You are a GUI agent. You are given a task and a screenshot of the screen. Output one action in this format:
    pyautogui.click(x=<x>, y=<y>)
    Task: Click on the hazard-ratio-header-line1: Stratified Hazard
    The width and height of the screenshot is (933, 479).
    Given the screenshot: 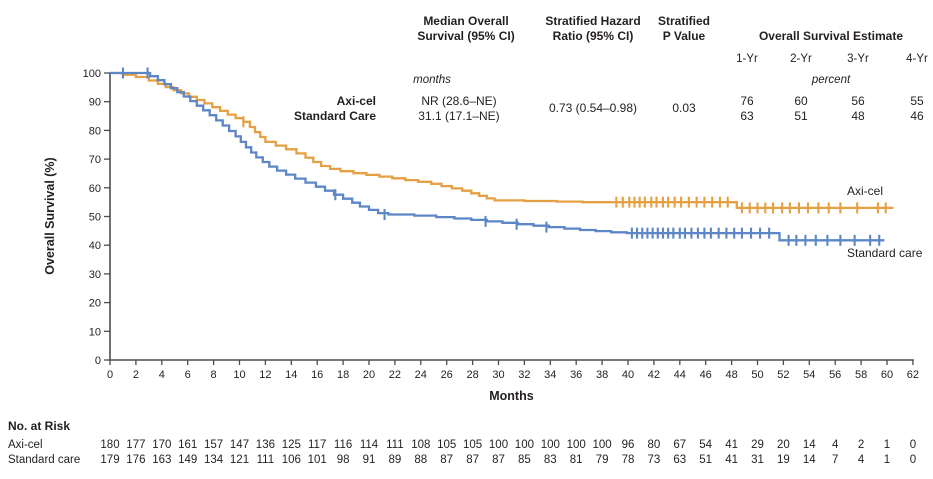 What is the action you would take?
    pyautogui.click(x=593, y=21)
    